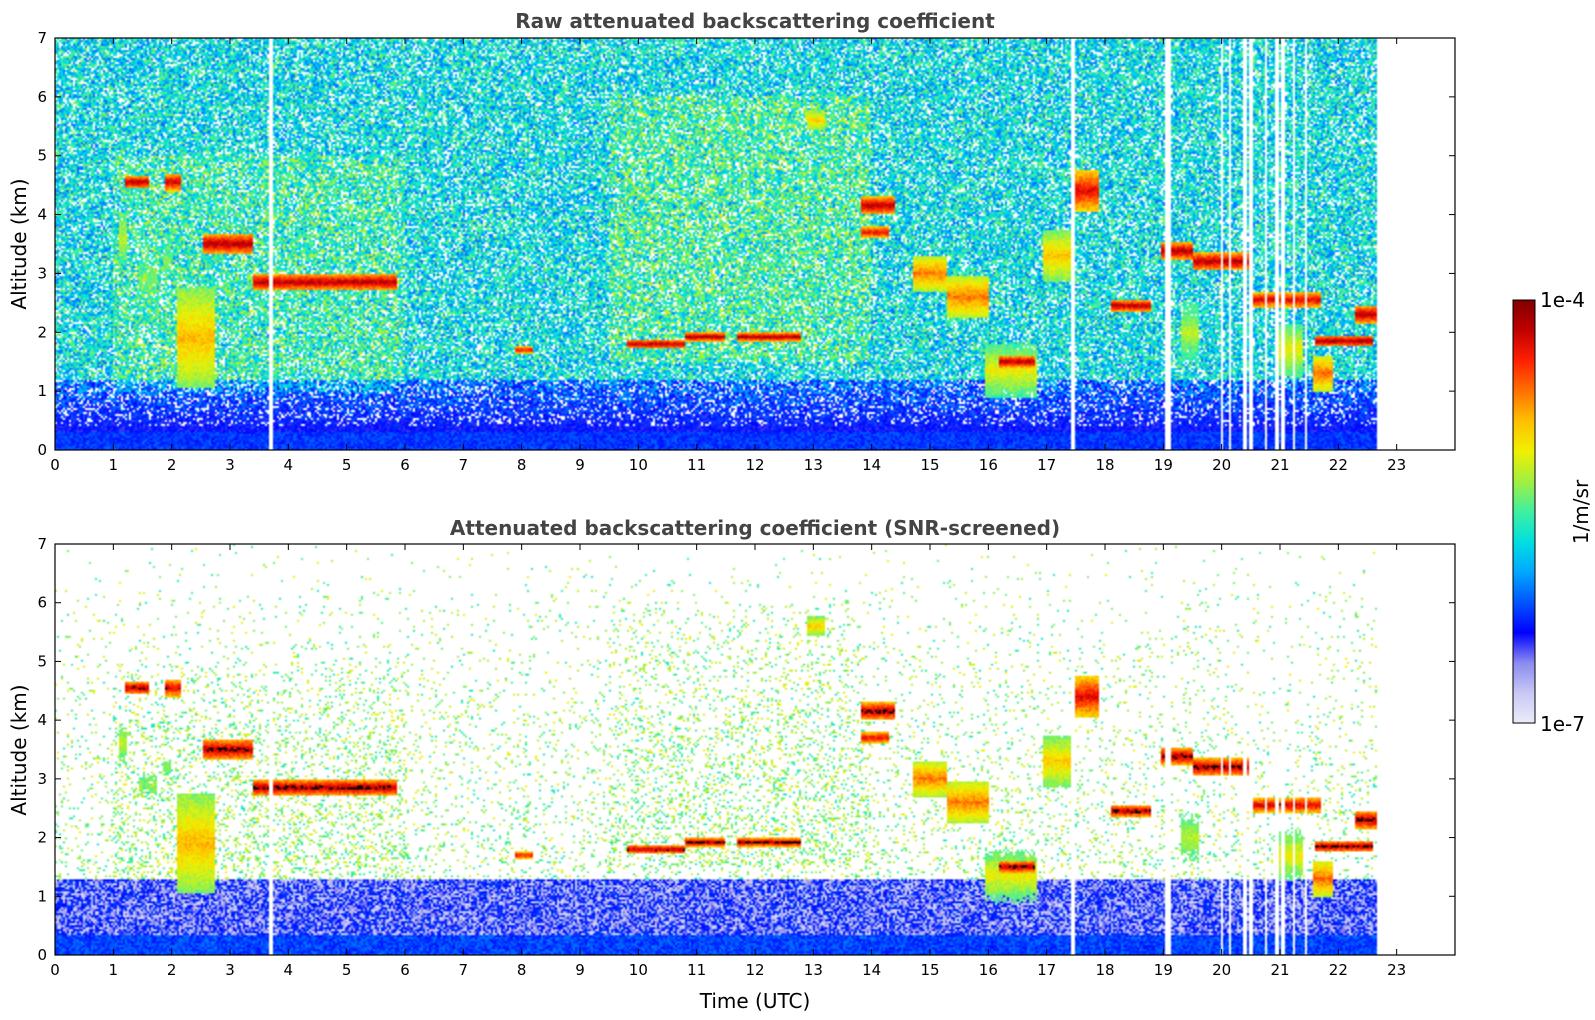 This screenshot has height=1020, width=1595. I want to click on colorbar-max-label: 1e-4, so click(1562, 300).